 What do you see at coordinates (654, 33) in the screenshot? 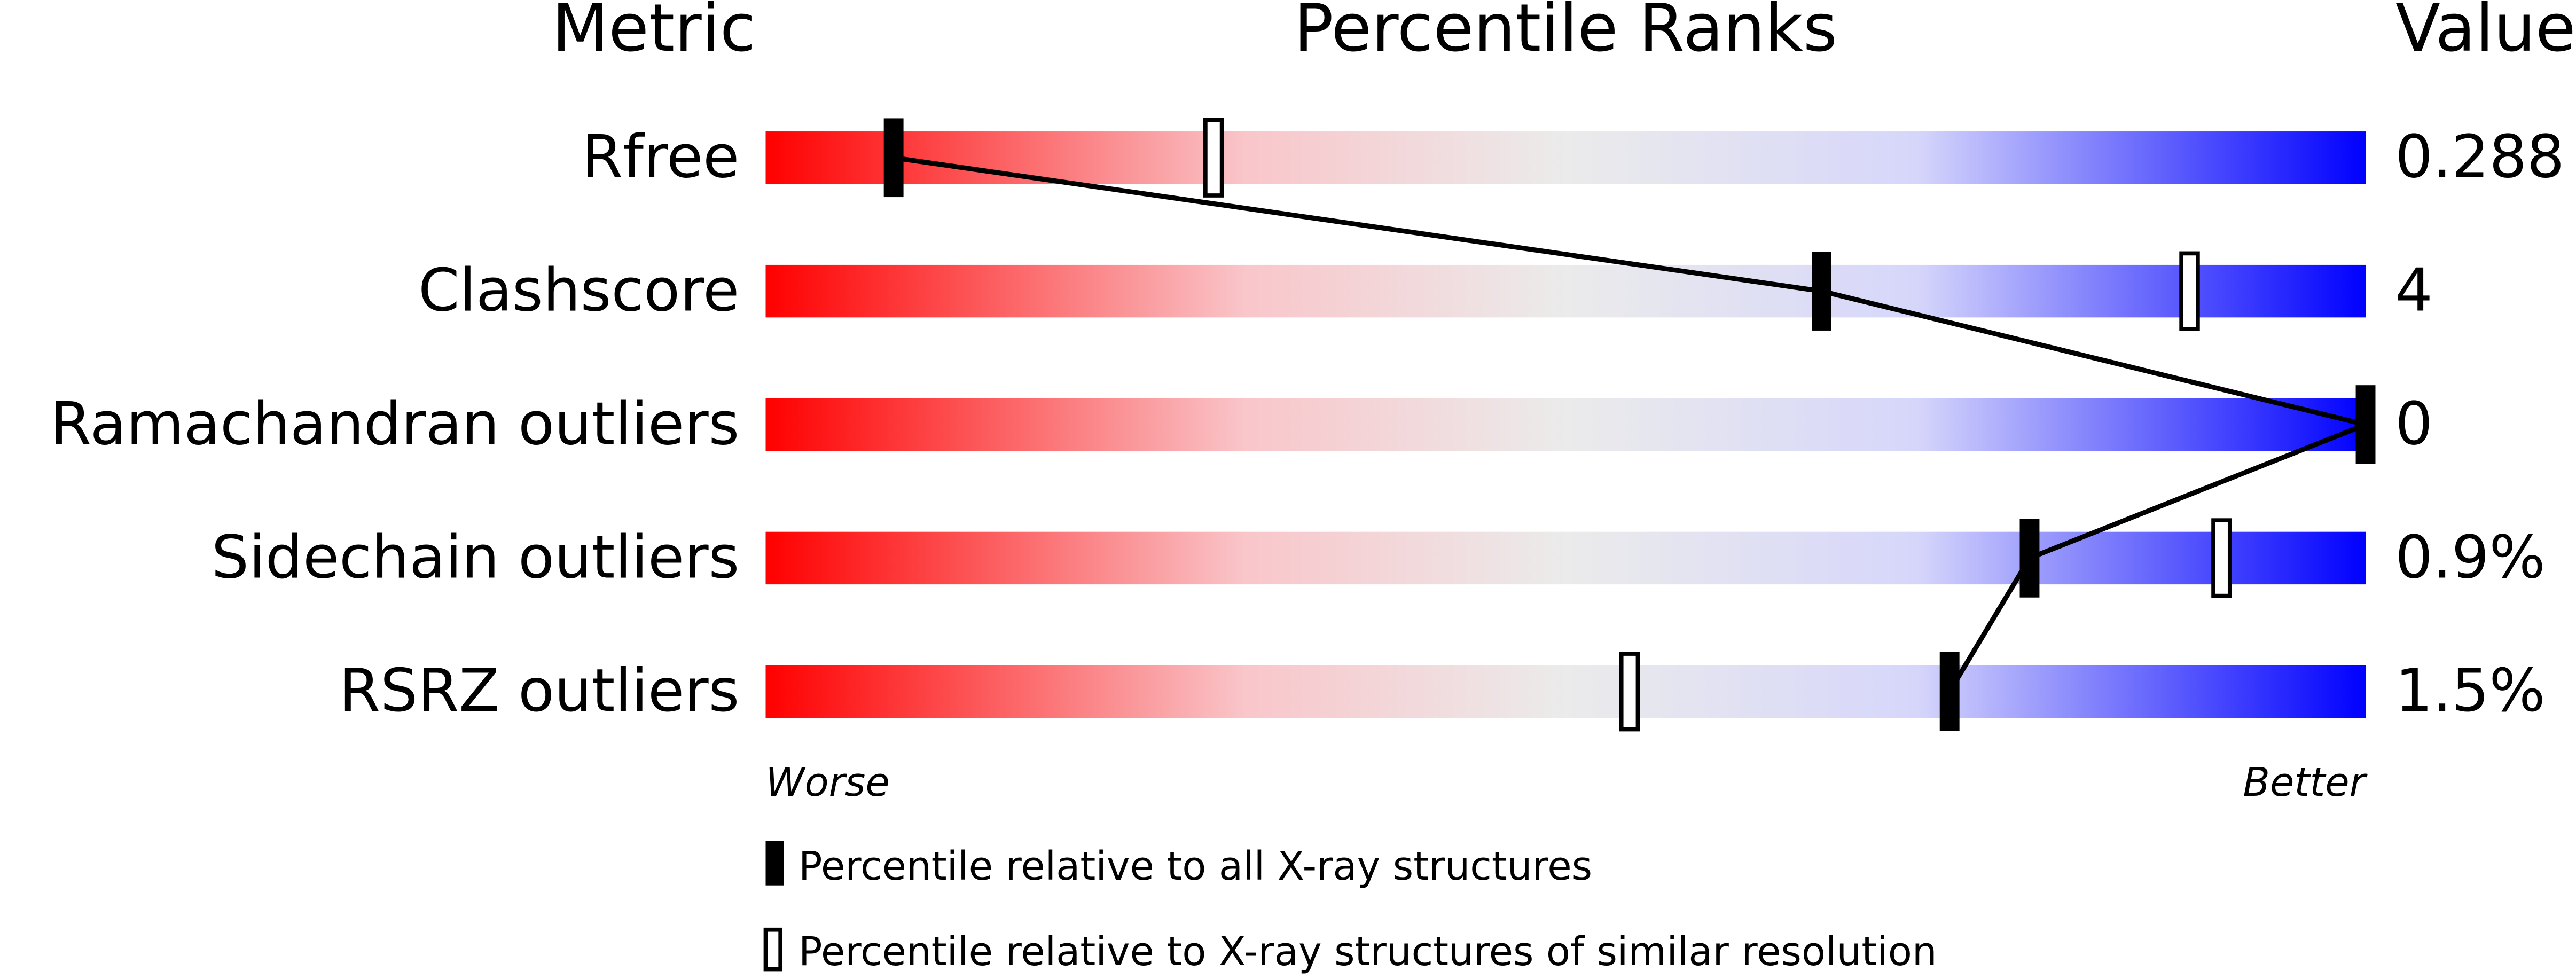
I see `metric-header: Metric` at bounding box center [654, 33].